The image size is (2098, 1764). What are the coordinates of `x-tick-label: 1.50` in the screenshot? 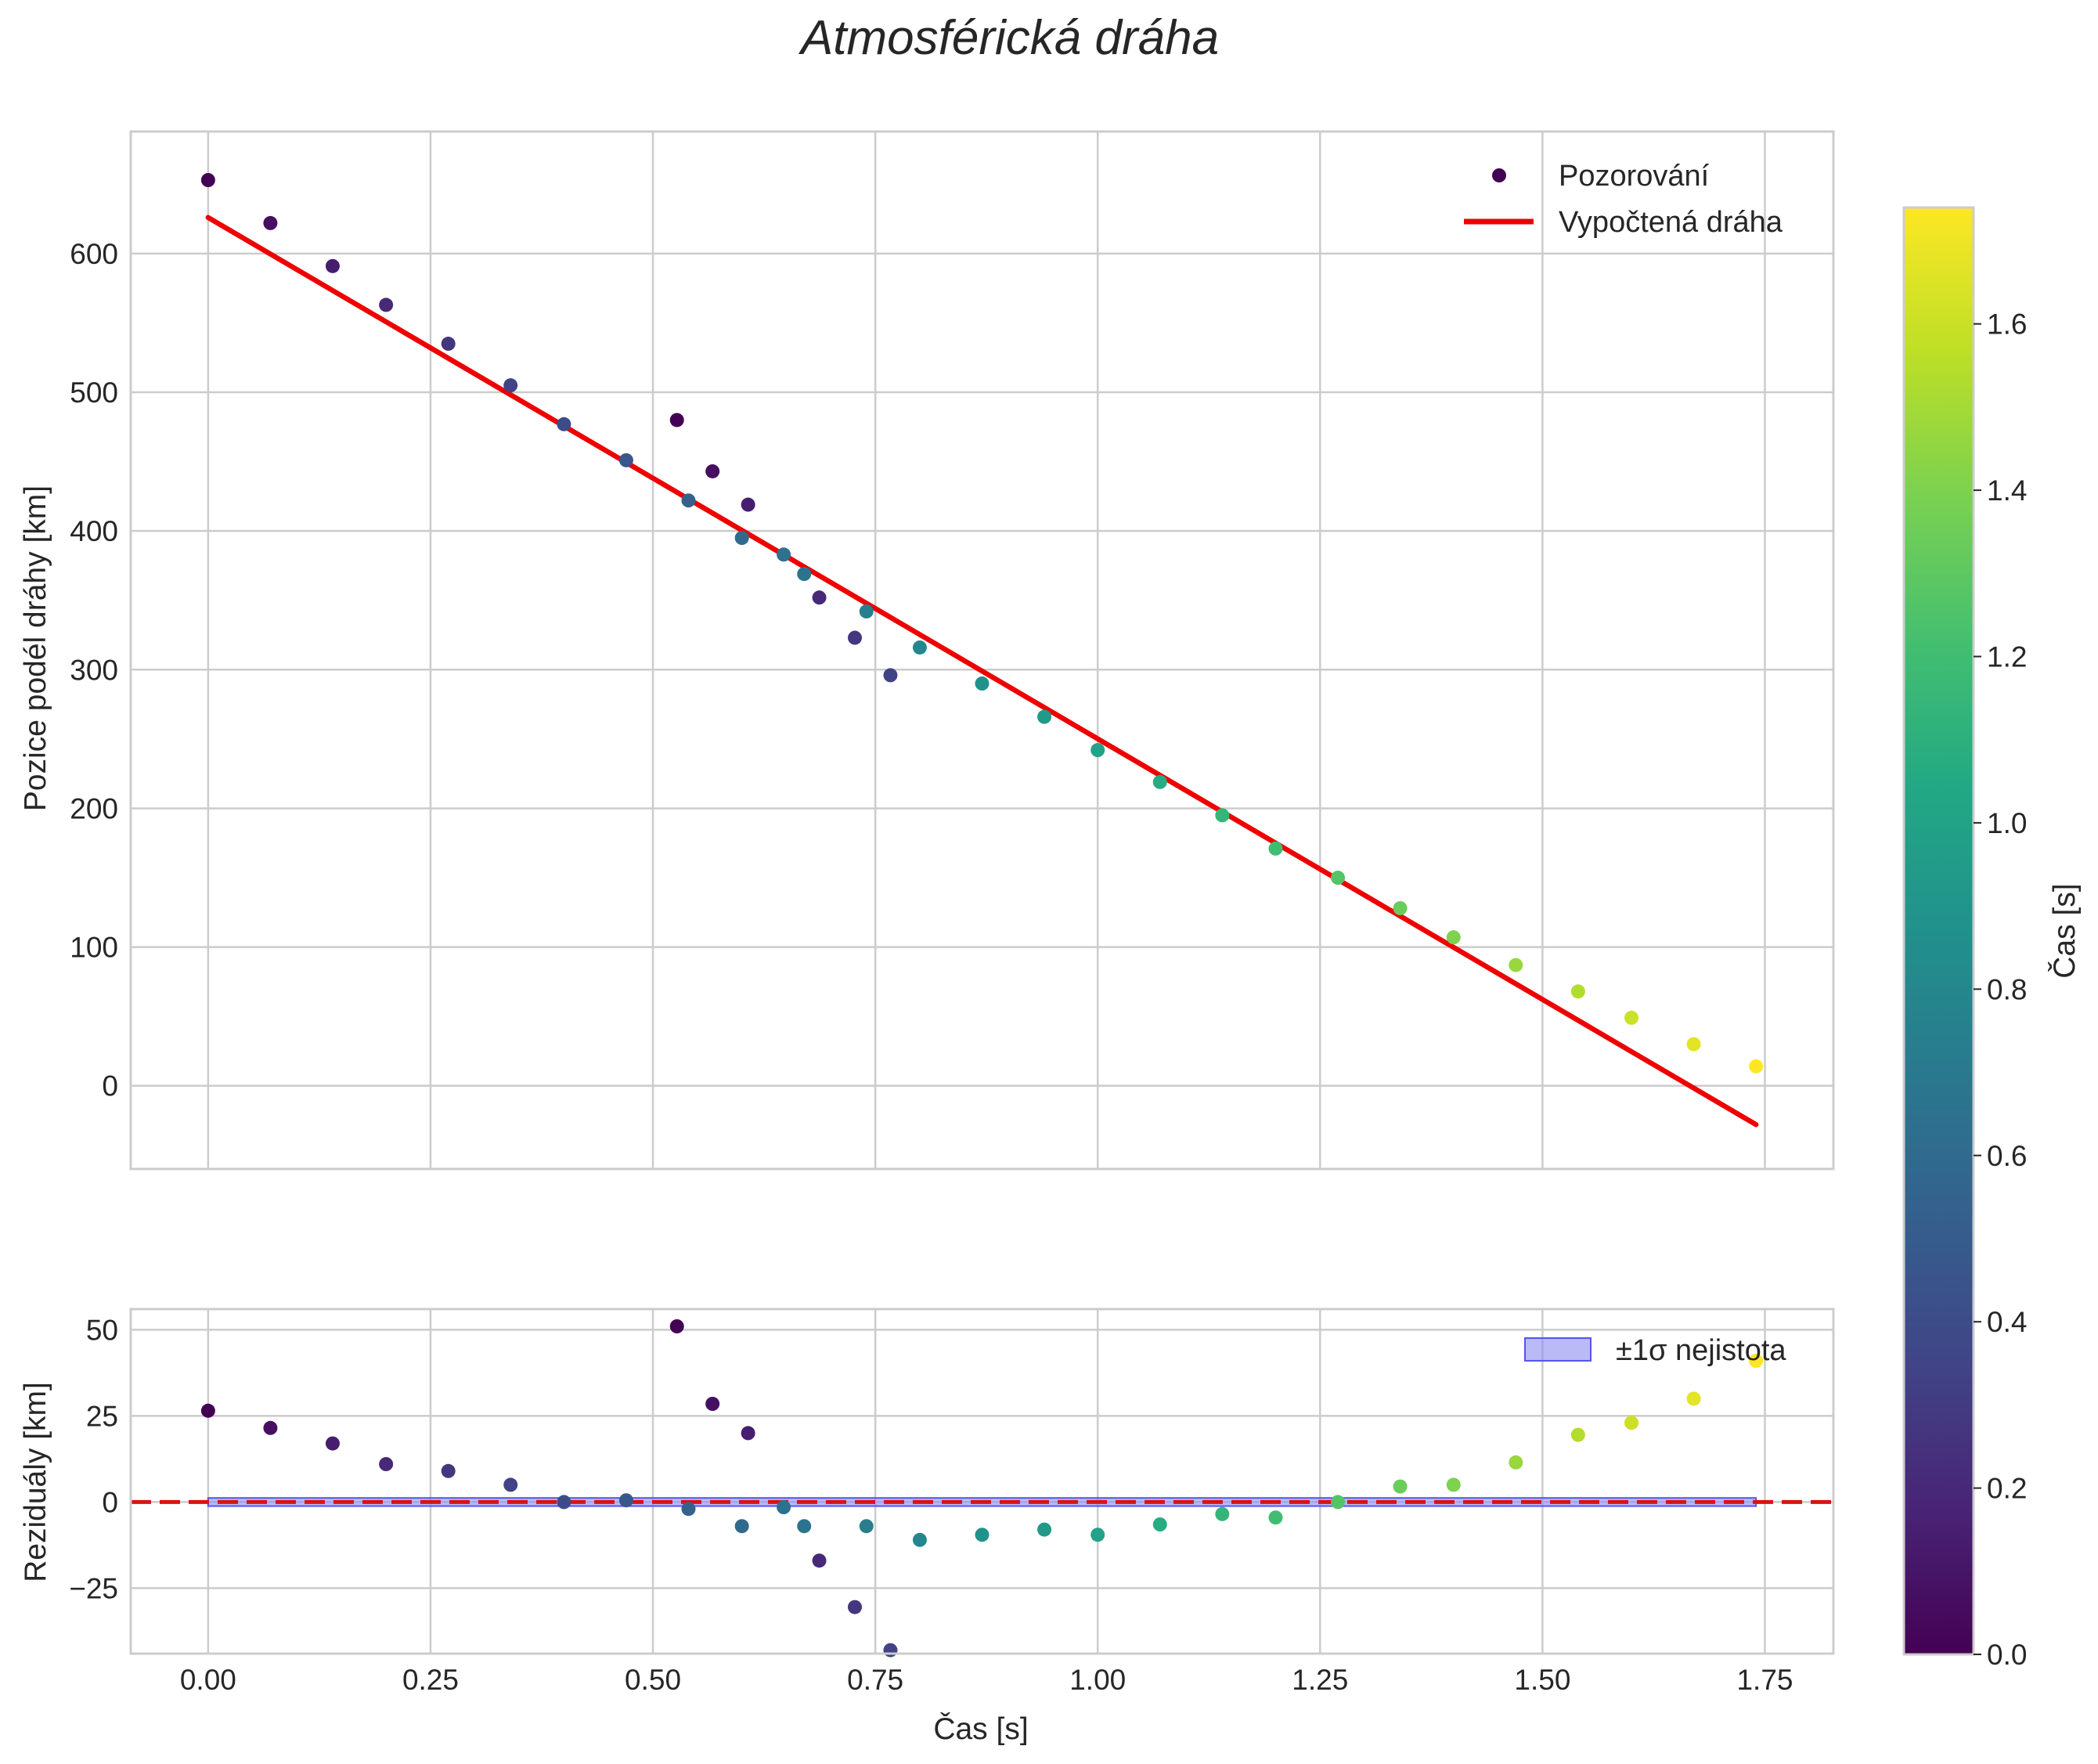 It's located at (1542, 1680).